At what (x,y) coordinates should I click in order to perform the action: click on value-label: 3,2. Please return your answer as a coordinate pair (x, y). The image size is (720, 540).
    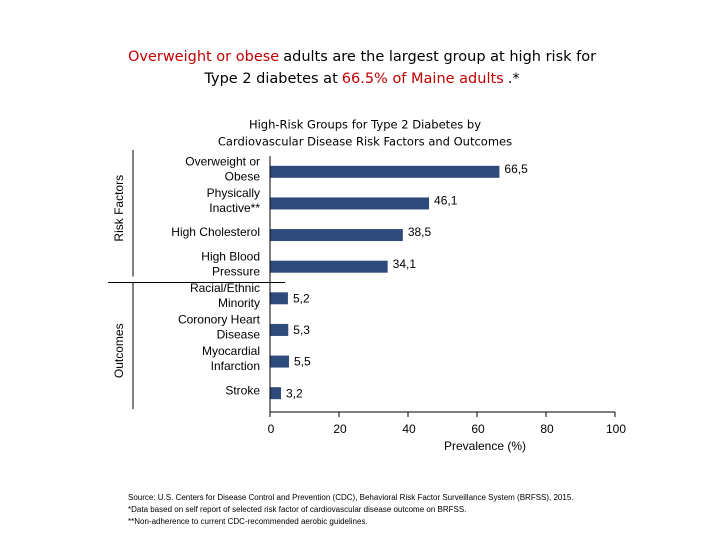
    Looking at the image, I should click on (294, 393).